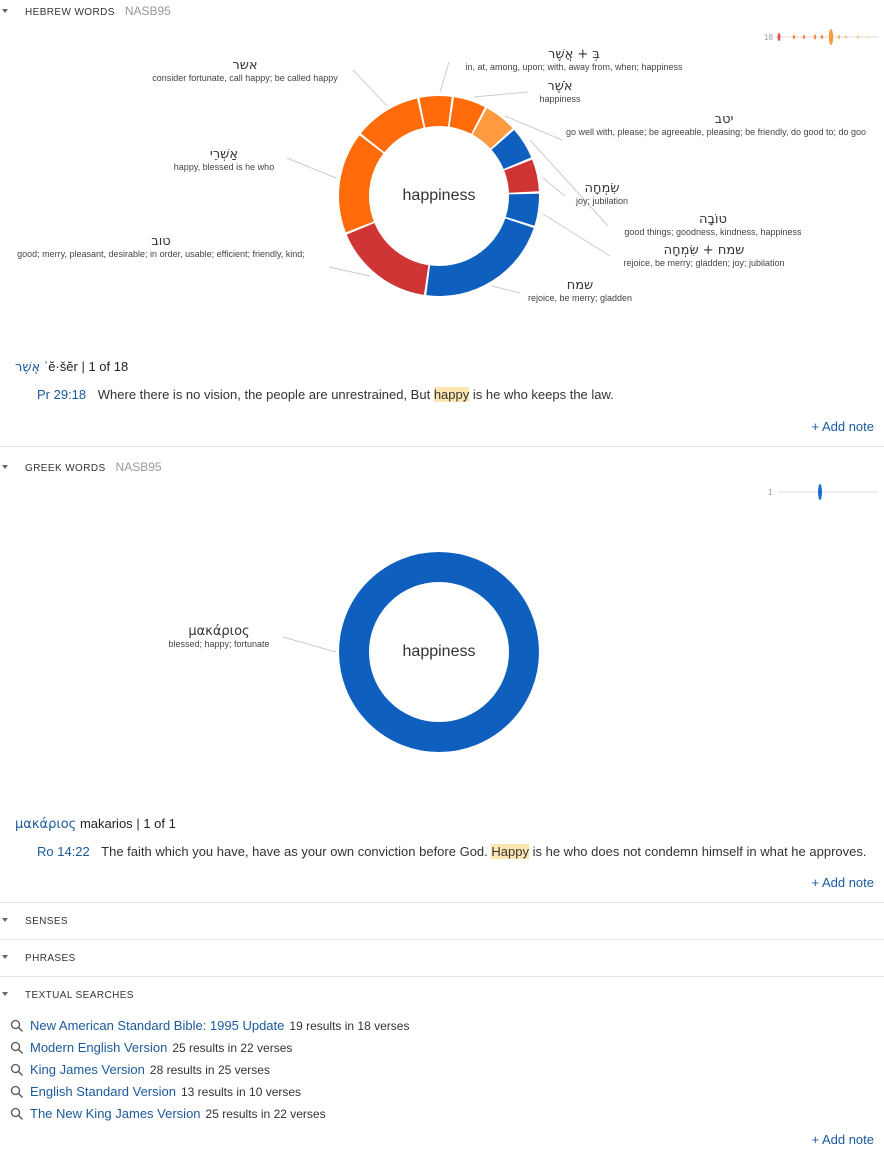  What do you see at coordinates (209, 1069) in the screenshot?
I see `search-count: 28 results in 25 verses` at bounding box center [209, 1069].